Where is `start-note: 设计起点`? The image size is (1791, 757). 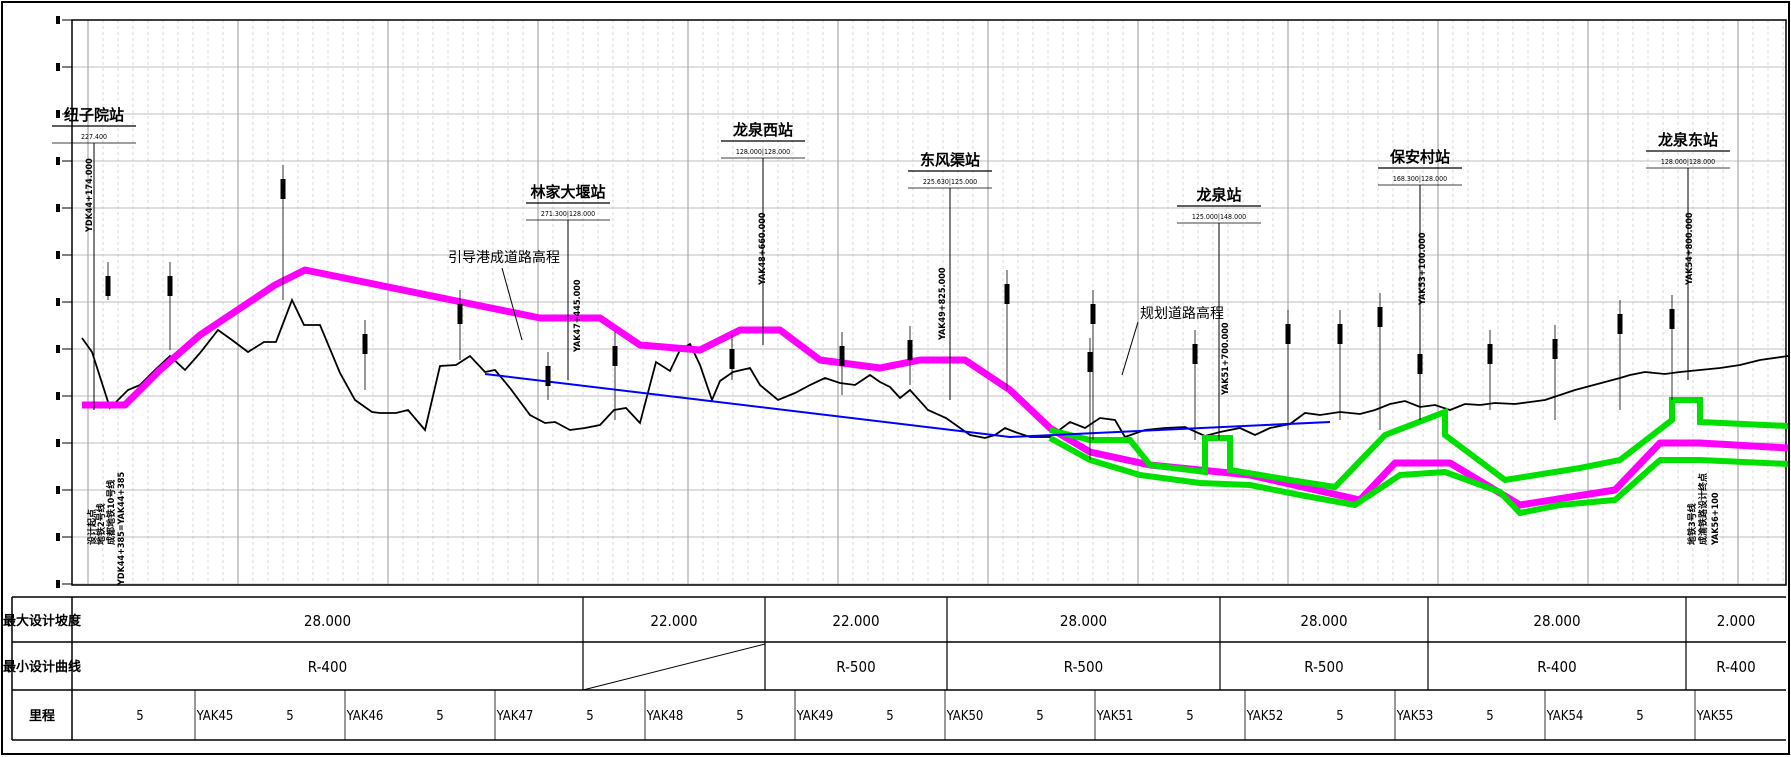
start-note: 设计起点 is located at coordinates (92, 527).